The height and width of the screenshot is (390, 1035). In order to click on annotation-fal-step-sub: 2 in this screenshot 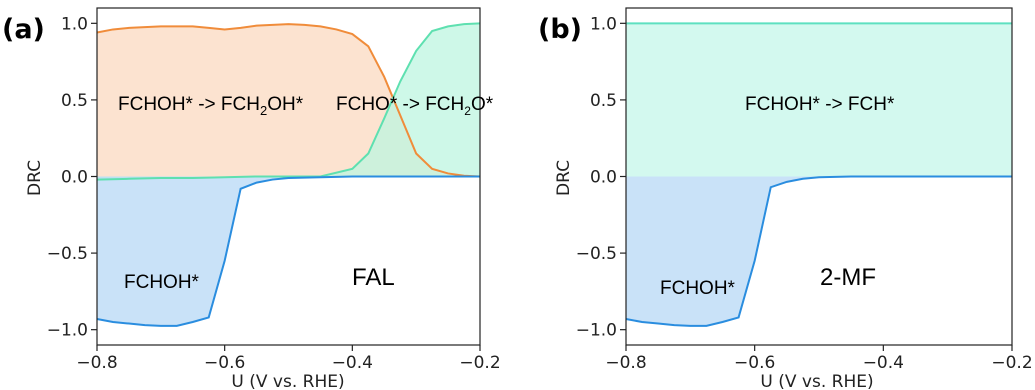, I will do `click(263, 110)`.